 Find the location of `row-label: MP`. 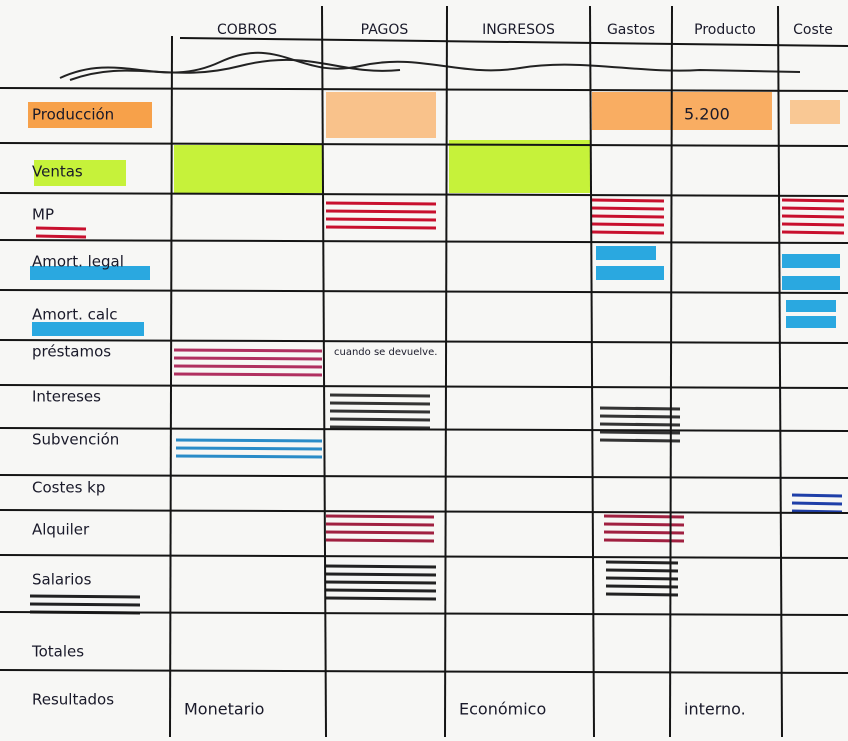

row-label: MP is located at coordinates (43, 215).